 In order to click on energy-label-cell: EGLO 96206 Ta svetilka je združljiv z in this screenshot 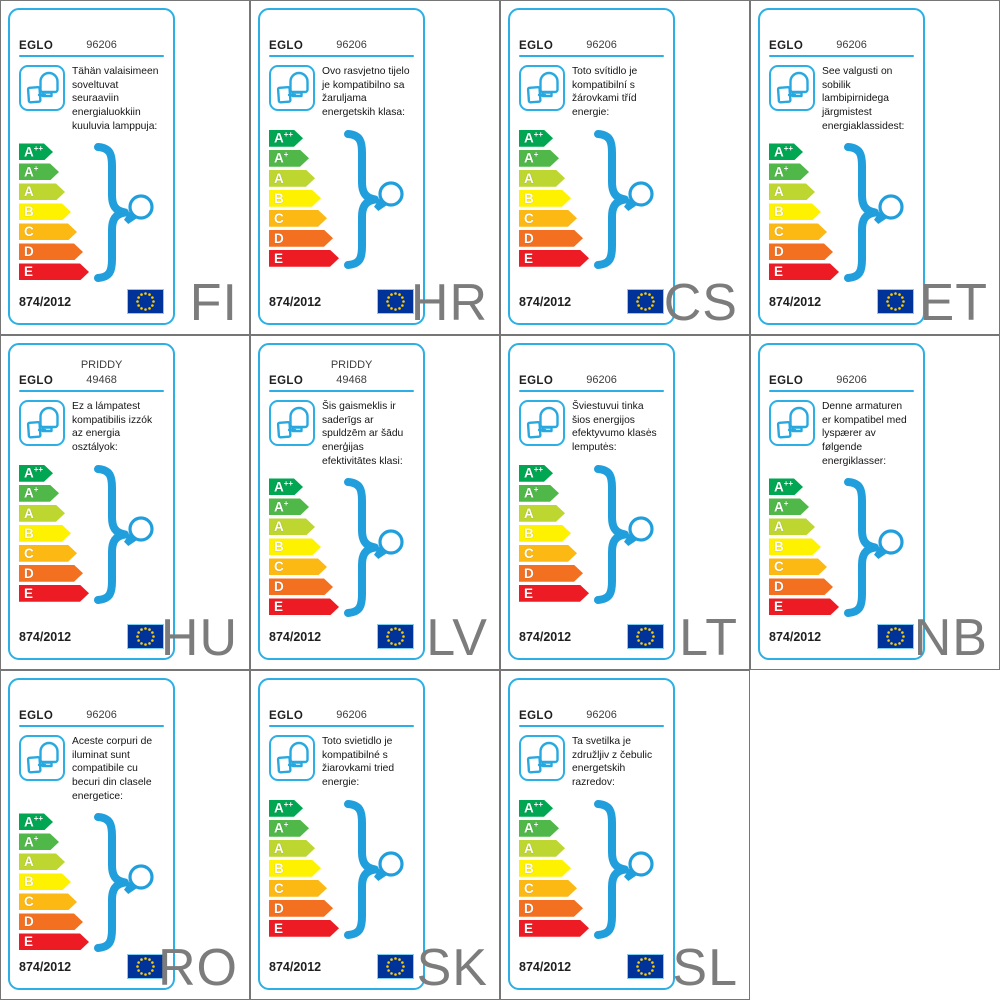, I will do `click(625, 835)`.